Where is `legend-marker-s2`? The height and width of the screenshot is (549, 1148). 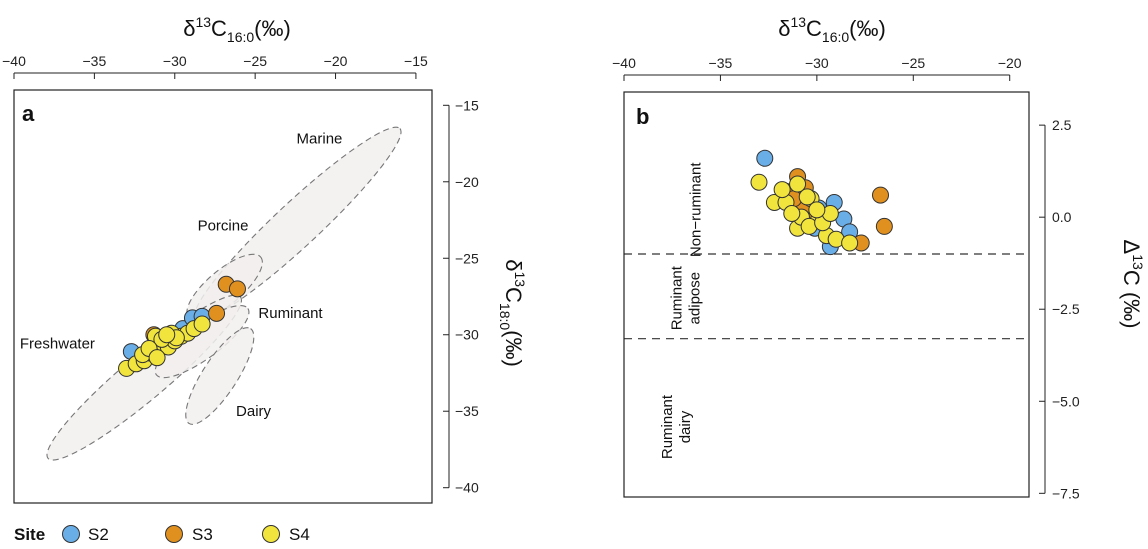
legend-marker-s2 is located at coordinates (71, 534).